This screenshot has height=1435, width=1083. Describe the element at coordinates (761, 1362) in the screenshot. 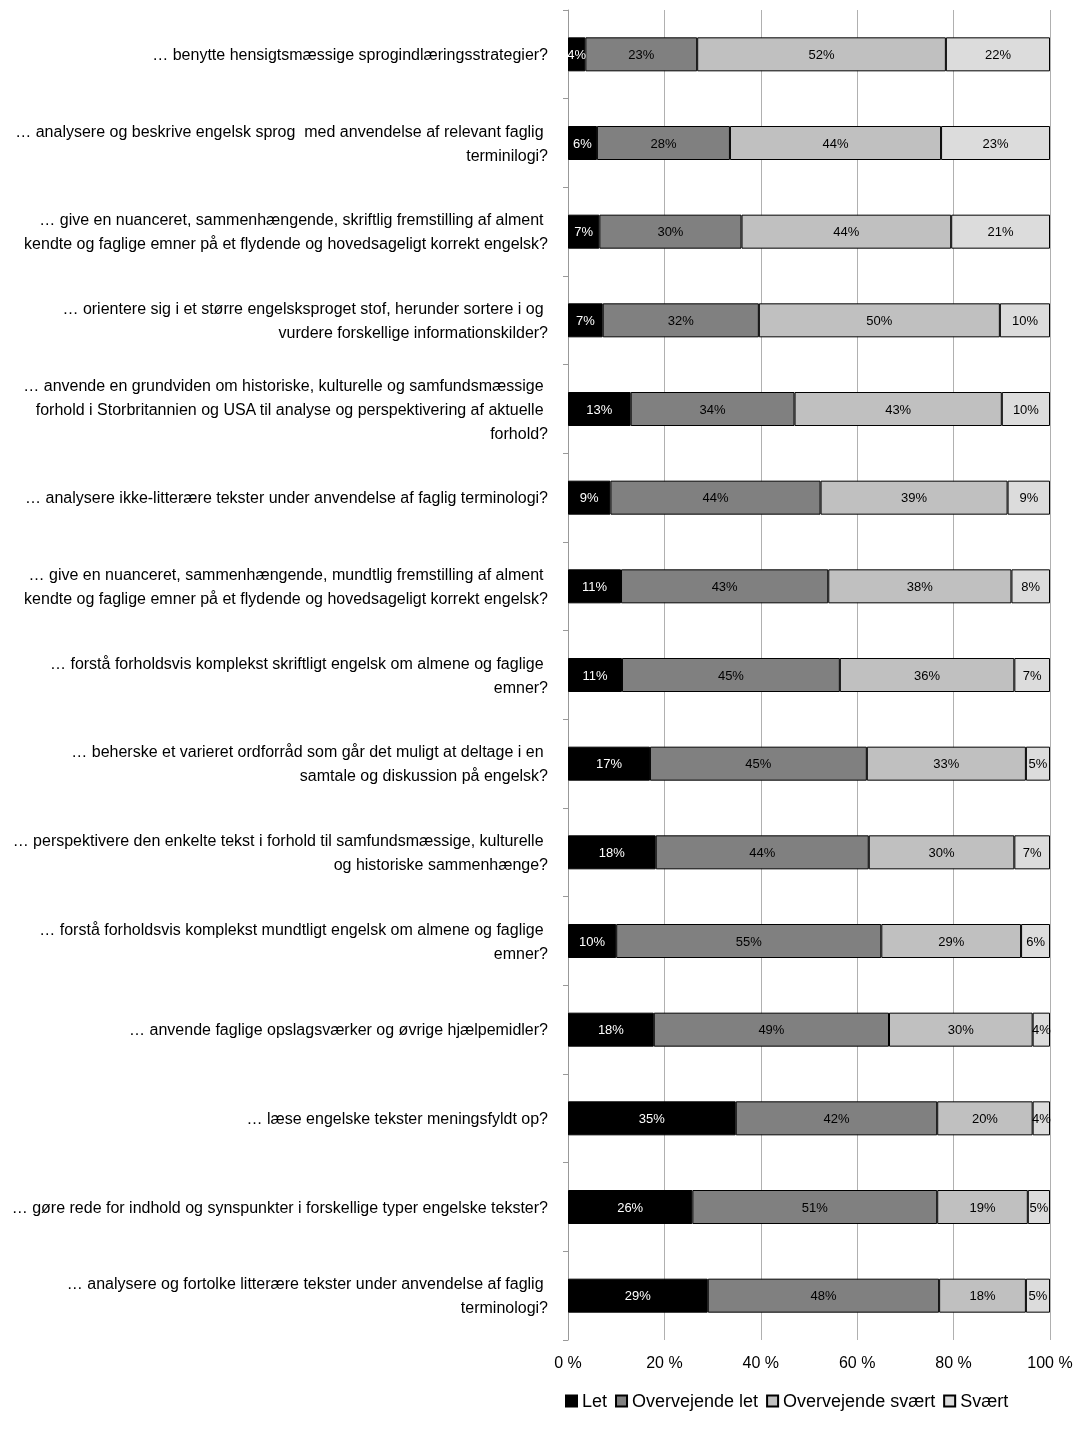

I see `x-tick-label: 40 %` at that location.